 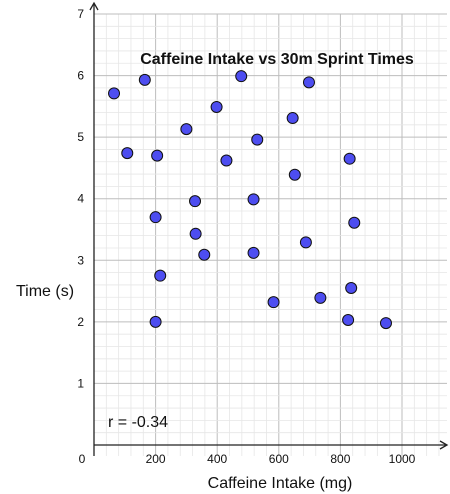 What do you see at coordinates (277, 59) in the screenshot?
I see `chart-title: Caffeine Intake vs 30m Sprint Times` at bounding box center [277, 59].